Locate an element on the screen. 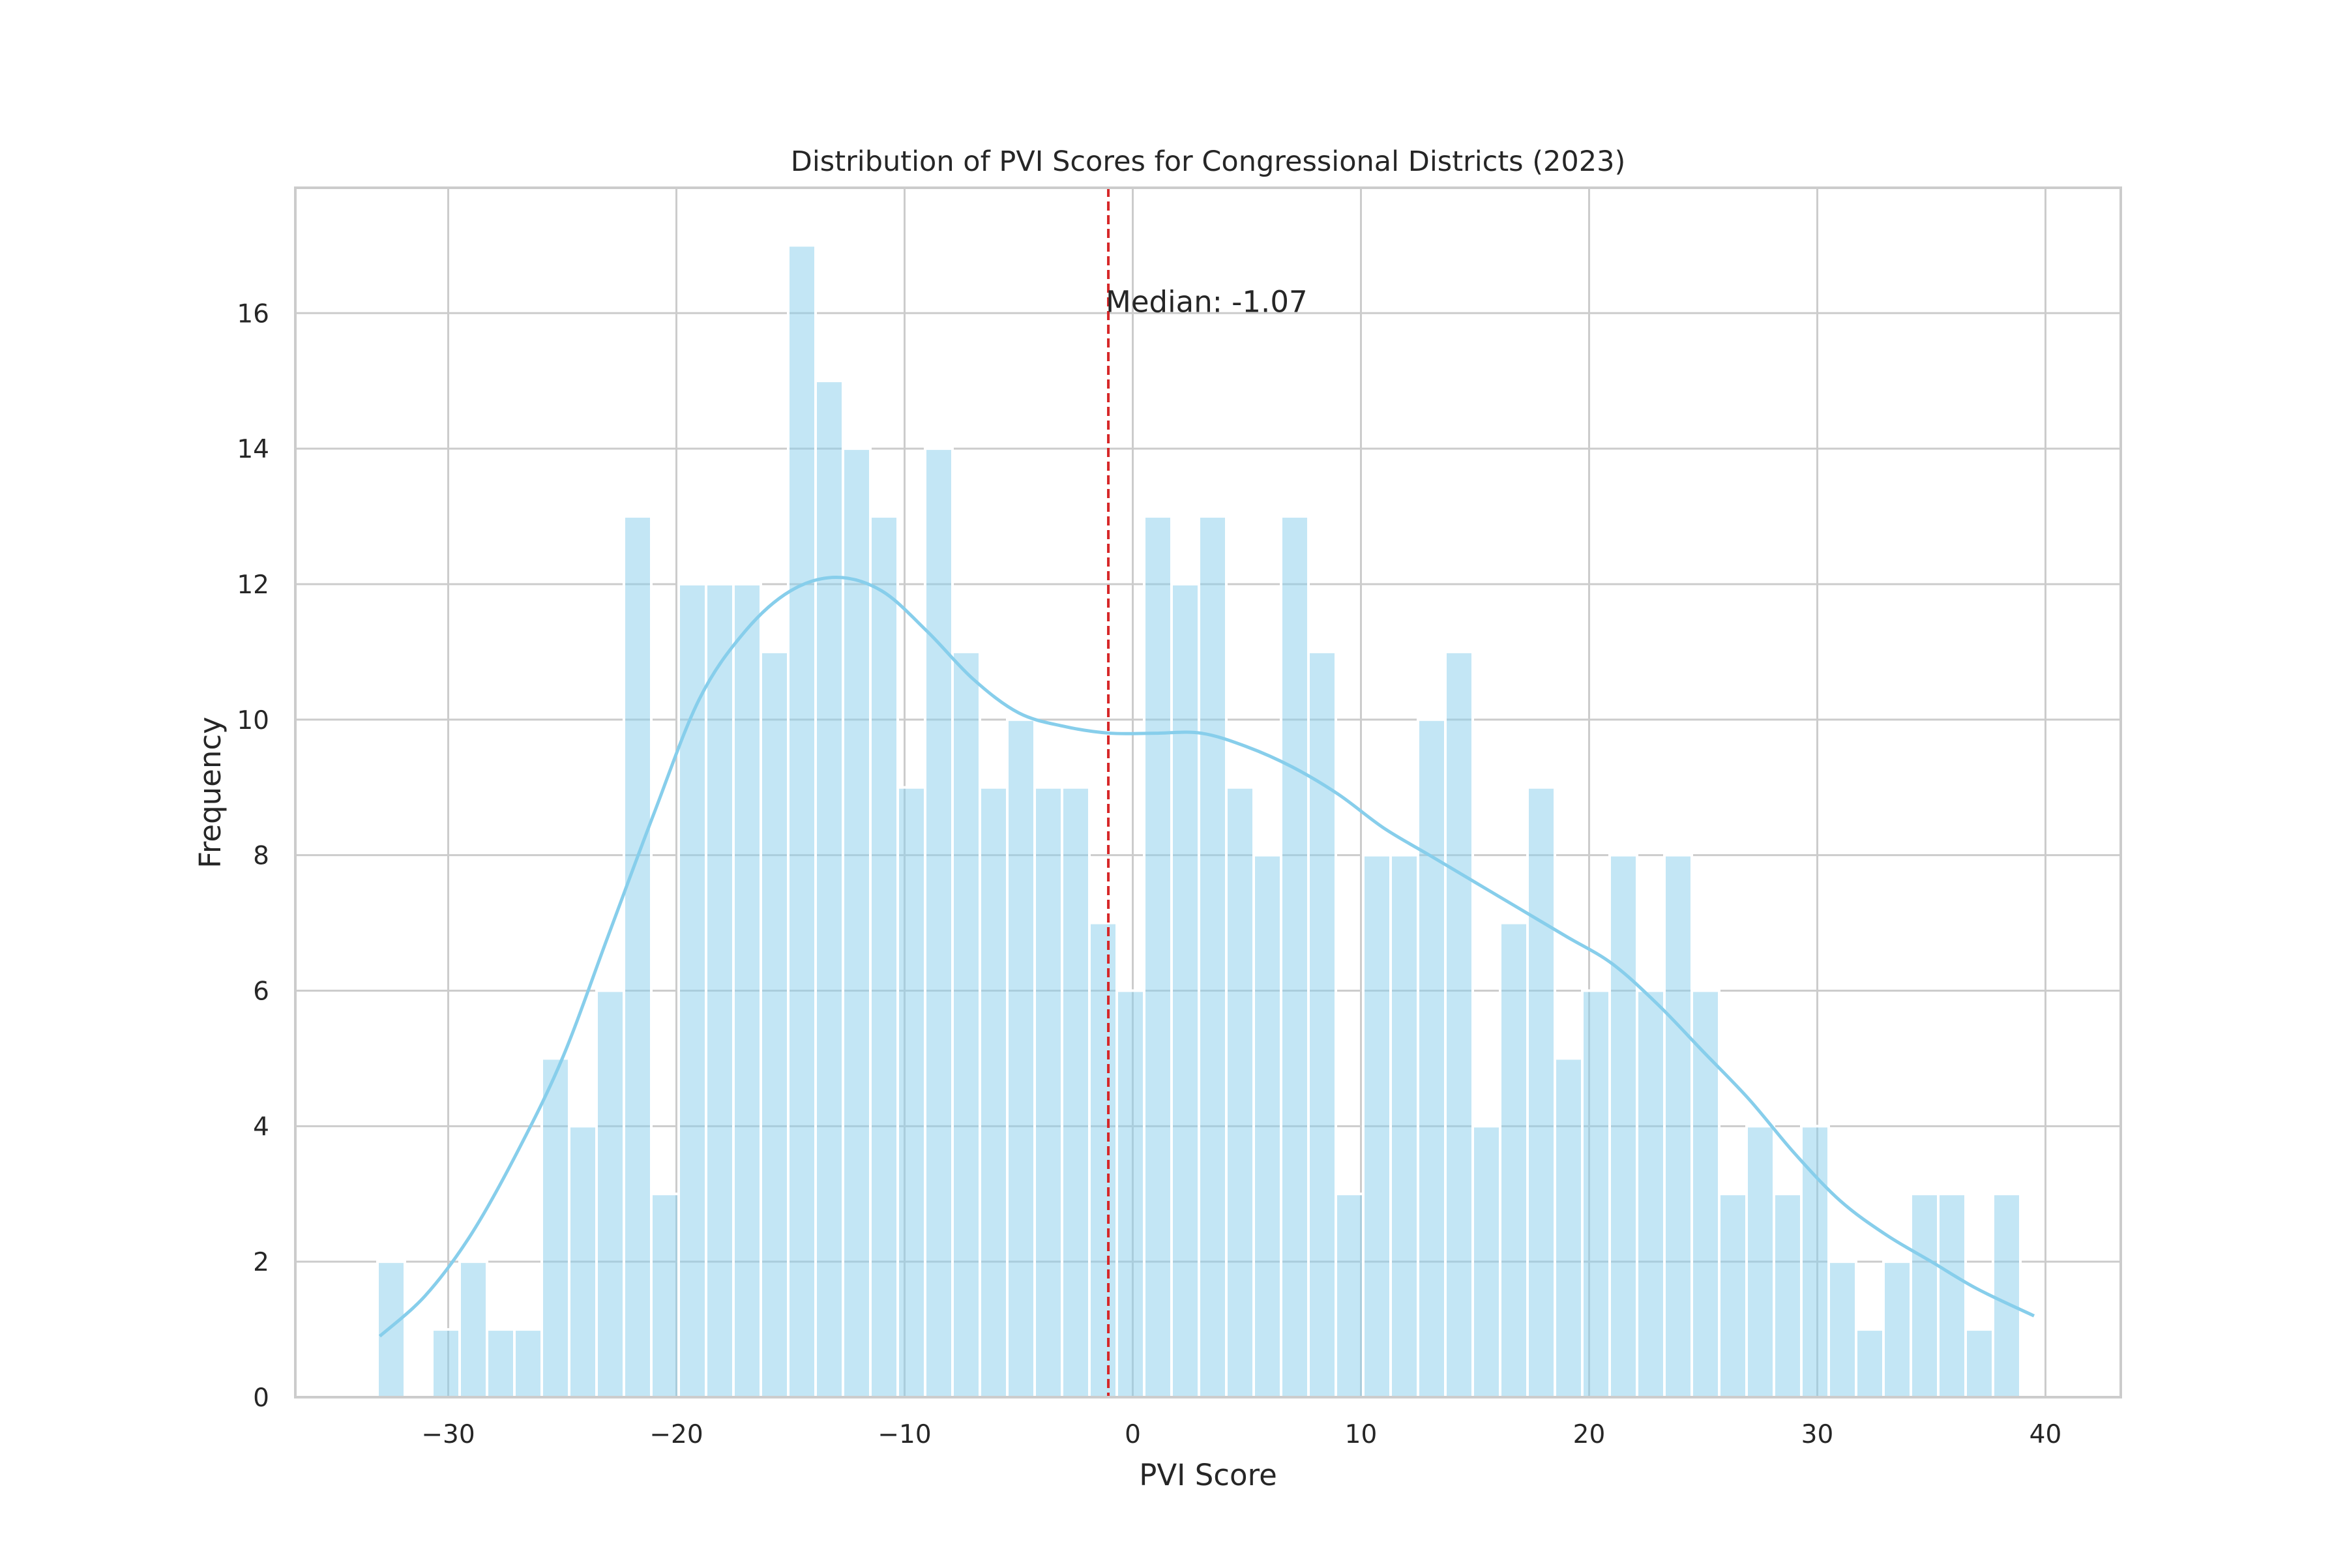 The height and width of the screenshot is (1568, 2347). median-annotation: Median: -1.07 is located at coordinates (1207, 302).